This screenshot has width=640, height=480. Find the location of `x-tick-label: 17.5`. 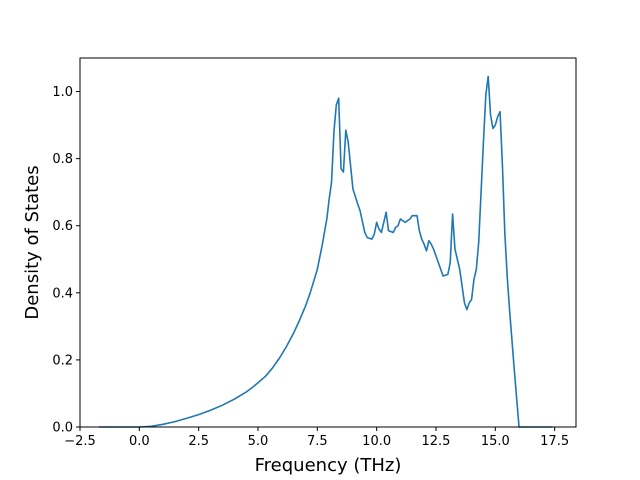

x-tick-label: 17.5 is located at coordinates (554, 441).